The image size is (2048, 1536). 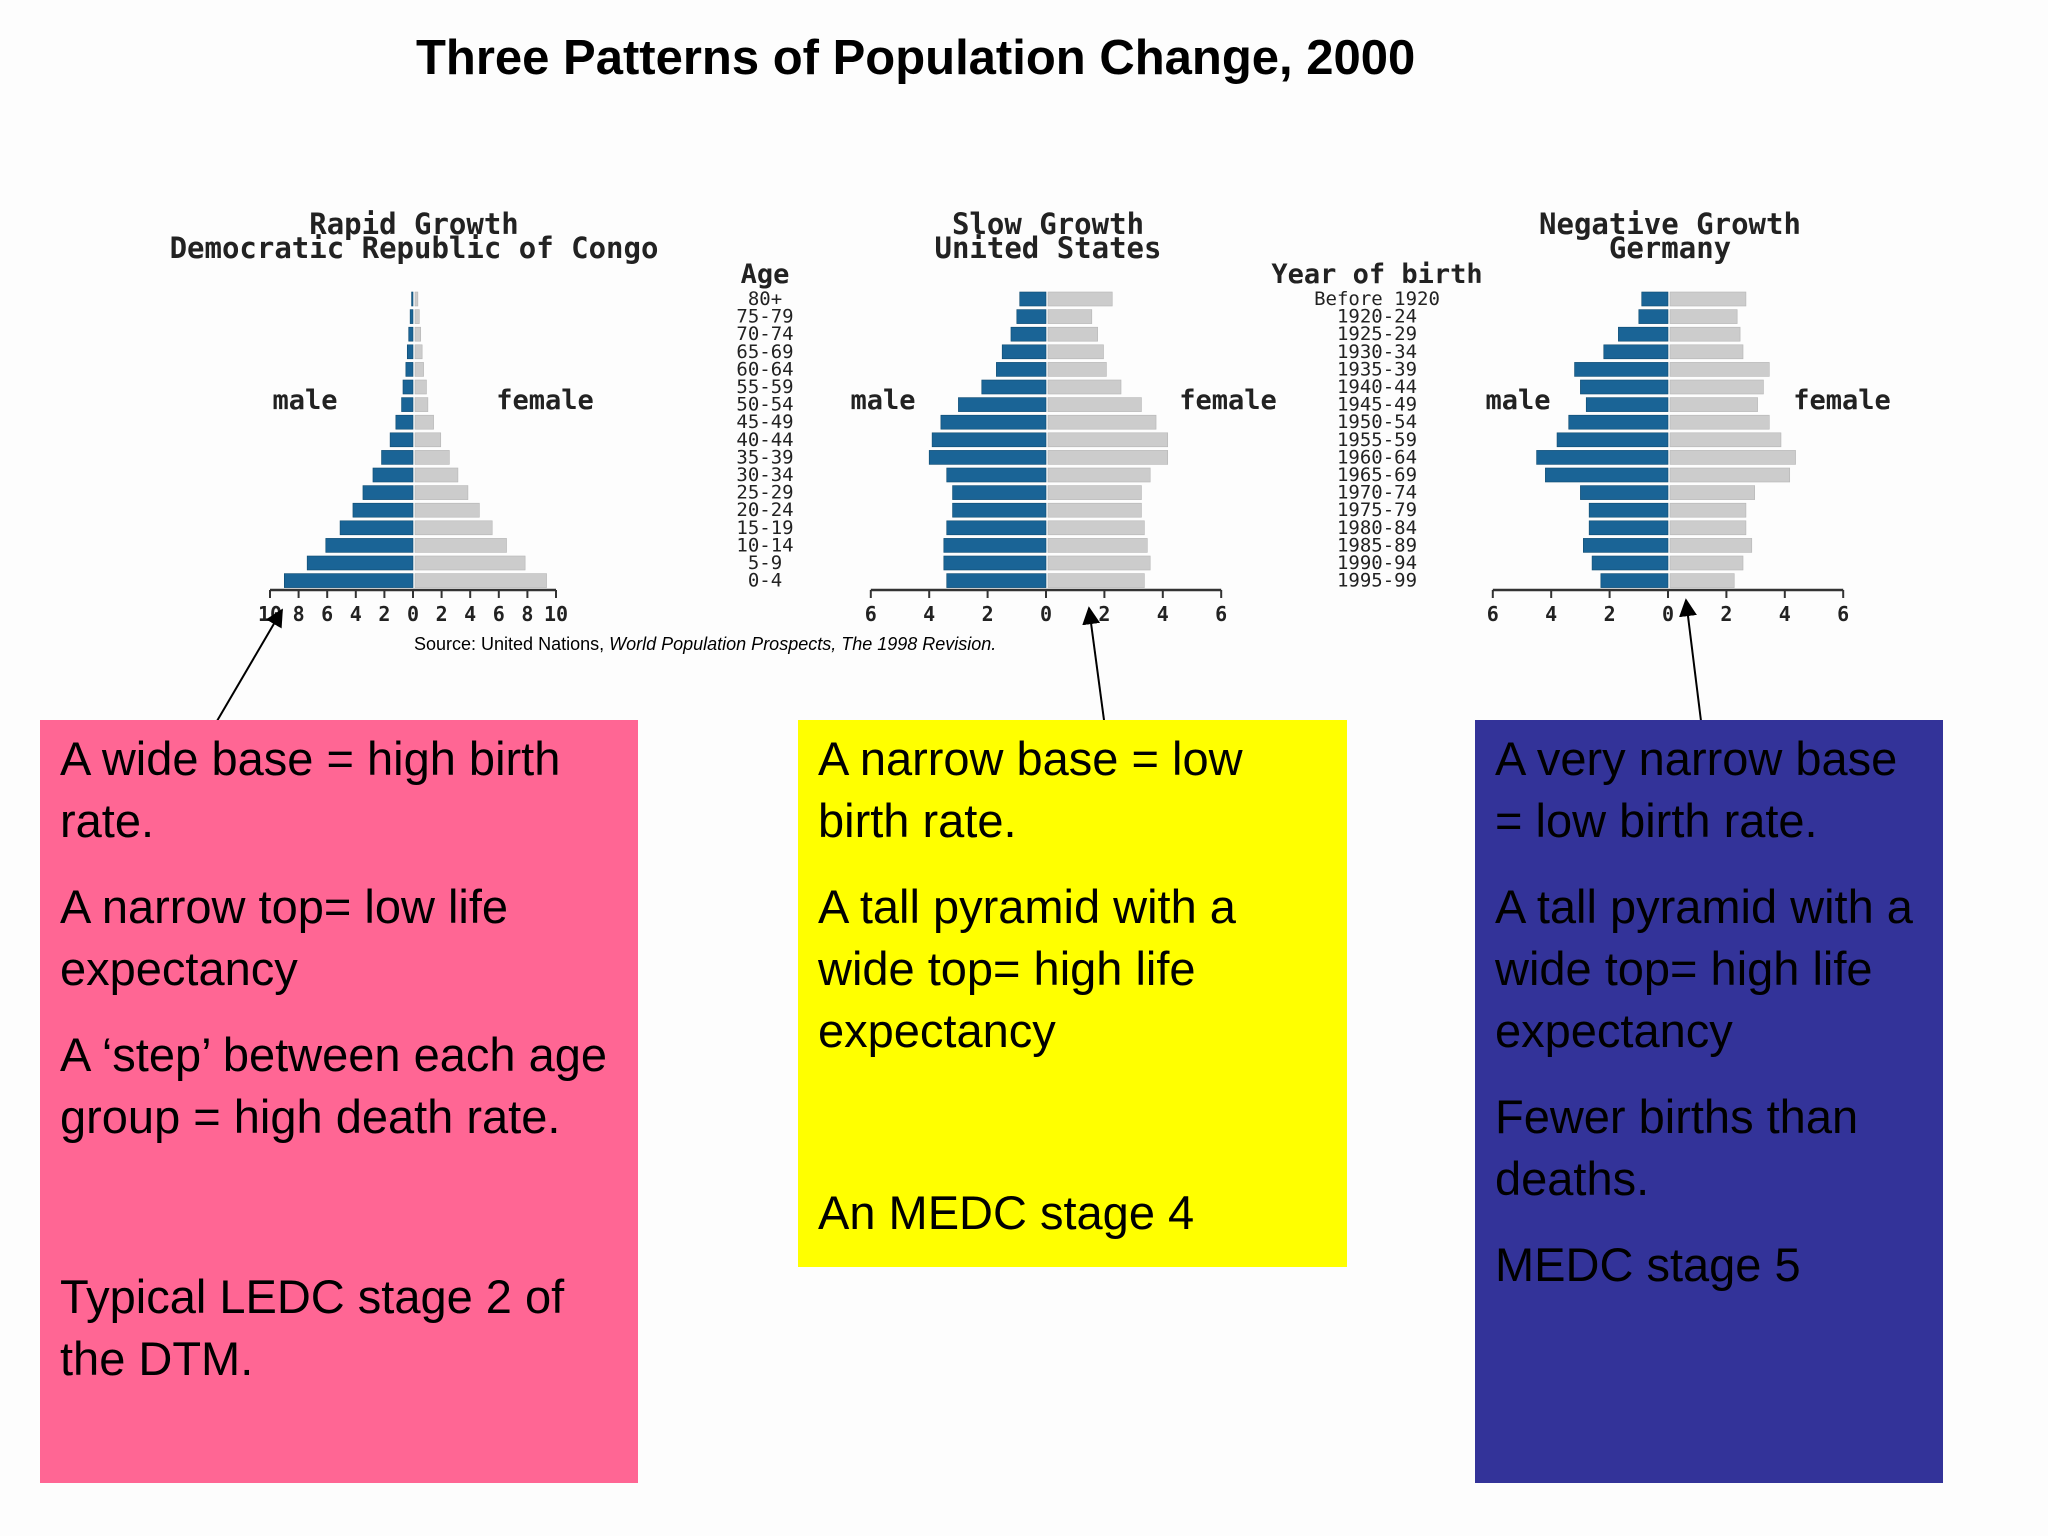 I want to click on x-tick-label-negative: 6, so click(x=1843, y=614).